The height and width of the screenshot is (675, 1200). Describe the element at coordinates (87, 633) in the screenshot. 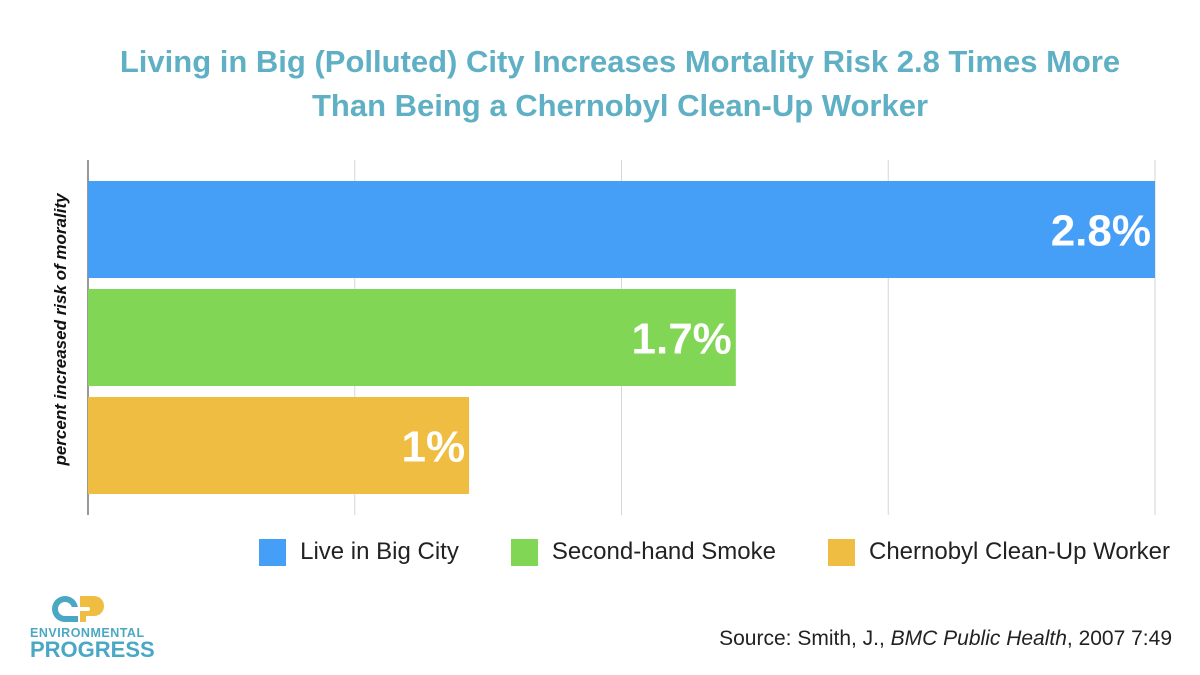

I see `logo-text-1: ENVIRONMENTAL` at that location.